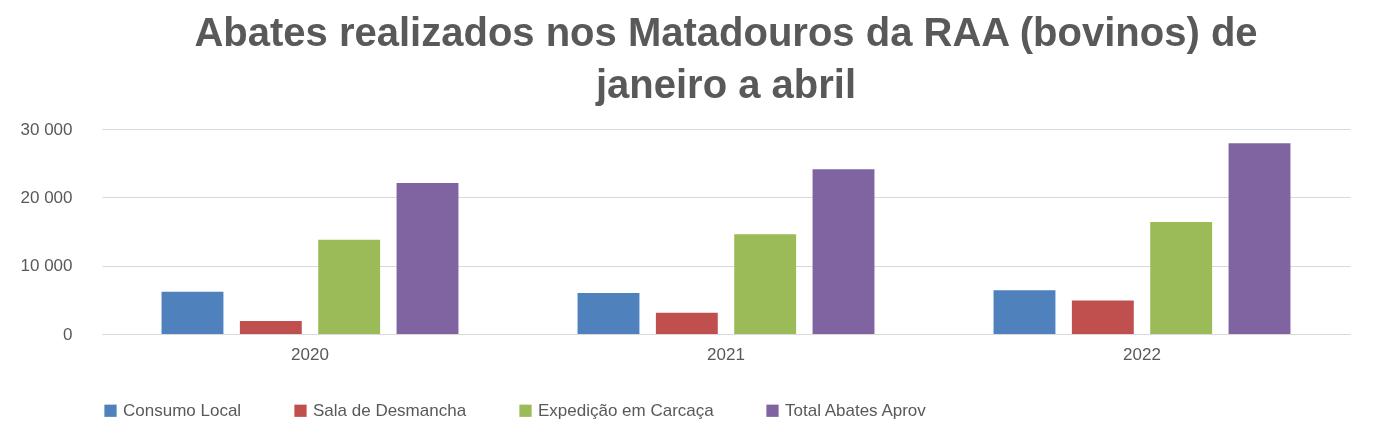 This screenshot has height=429, width=1400. What do you see at coordinates (46, 266) in the screenshot?
I see `y-tick-label: 10 000` at bounding box center [46, 266].